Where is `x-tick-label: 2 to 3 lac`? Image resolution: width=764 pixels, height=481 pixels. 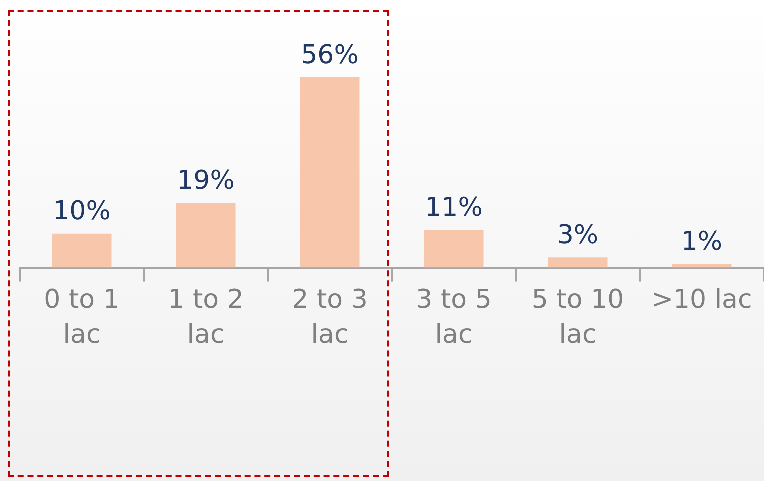
x-tick-label: 2 to 3 lac is located at coordinates (330, 317).